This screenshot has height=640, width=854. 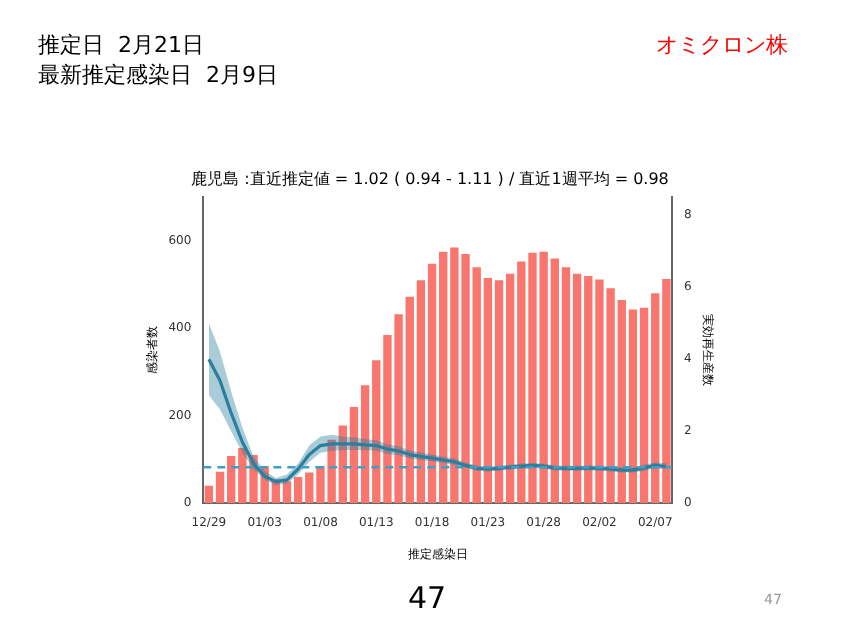 What do you see at coordinates (722, 45) in the screenshot?
I see `text: オミクロン株` at bounding box center [722, 45].